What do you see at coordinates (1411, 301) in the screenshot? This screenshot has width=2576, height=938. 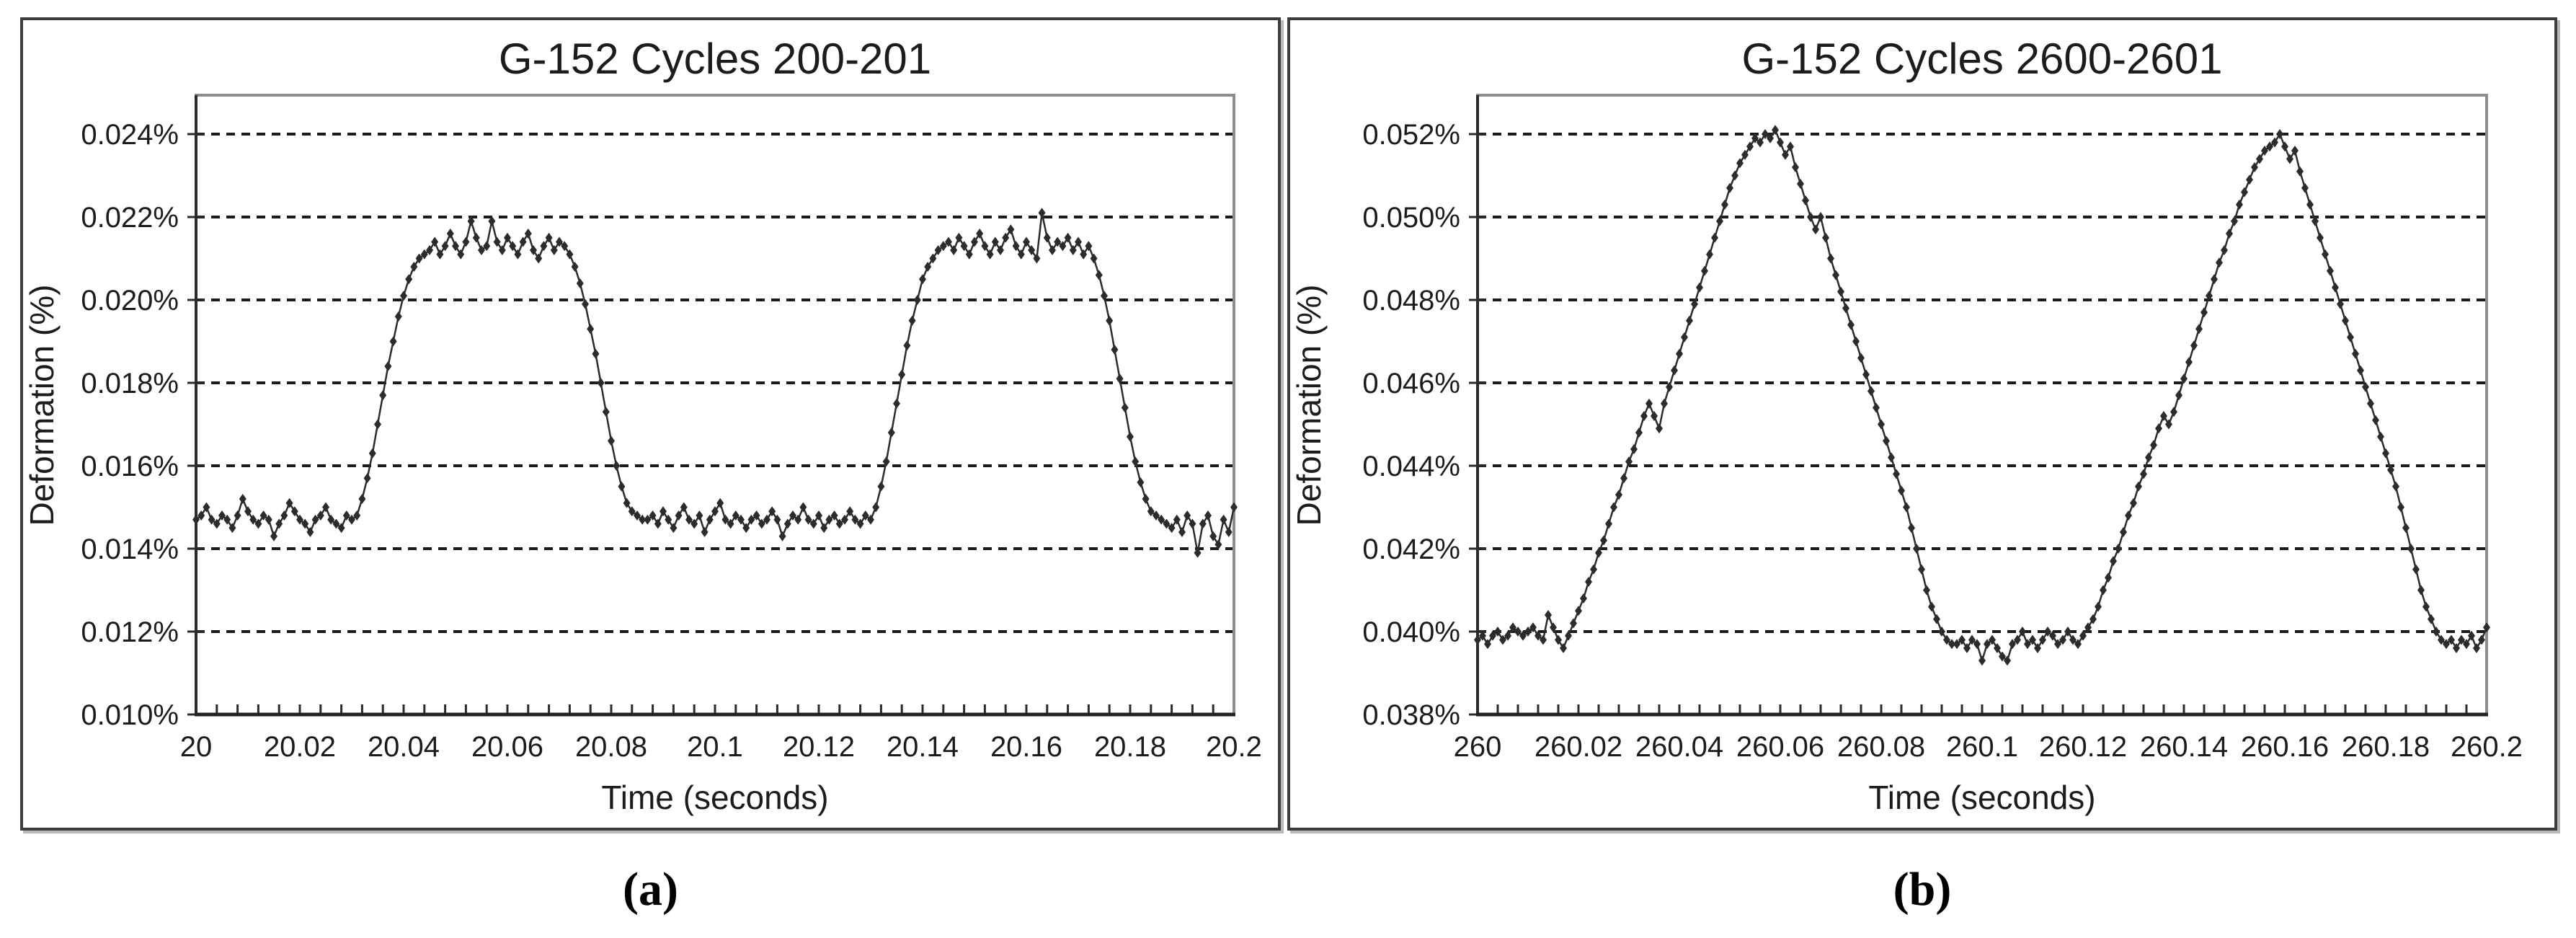 I see `y-tick-label: 0.048%` at bounding box center [1411, 301].